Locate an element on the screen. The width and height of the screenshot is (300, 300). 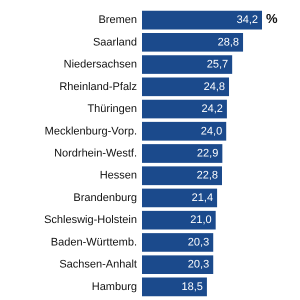
data-label: 24,0 is located at coordinates (211, 131).